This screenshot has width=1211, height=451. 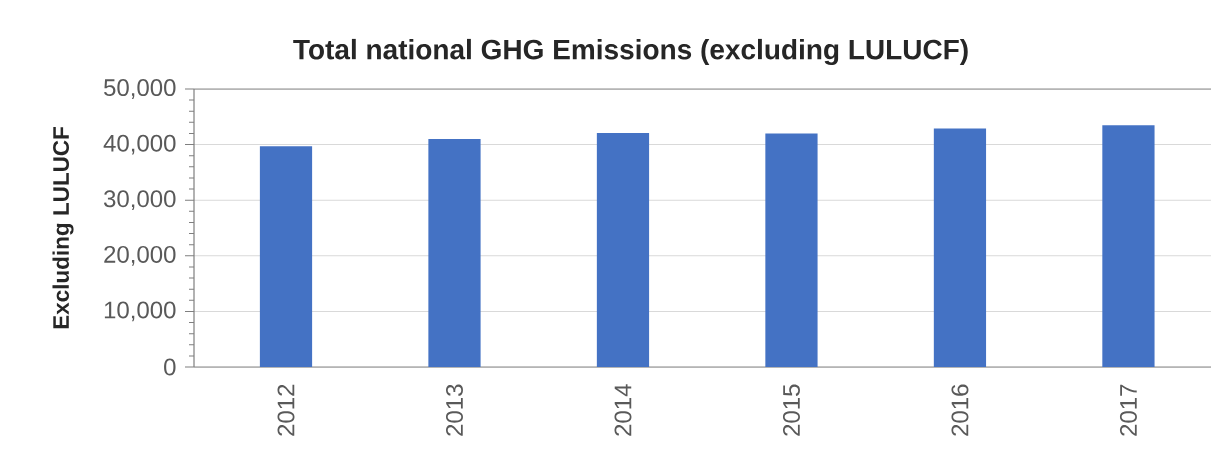 I want to click on x-tick-label: 2016, so click(x=960, y=410).